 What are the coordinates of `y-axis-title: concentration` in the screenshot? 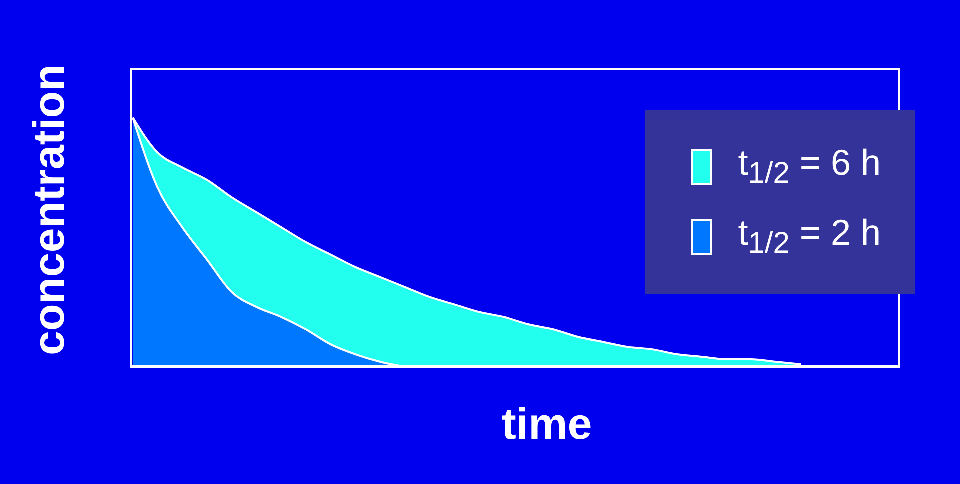 It's located at (50, 210).